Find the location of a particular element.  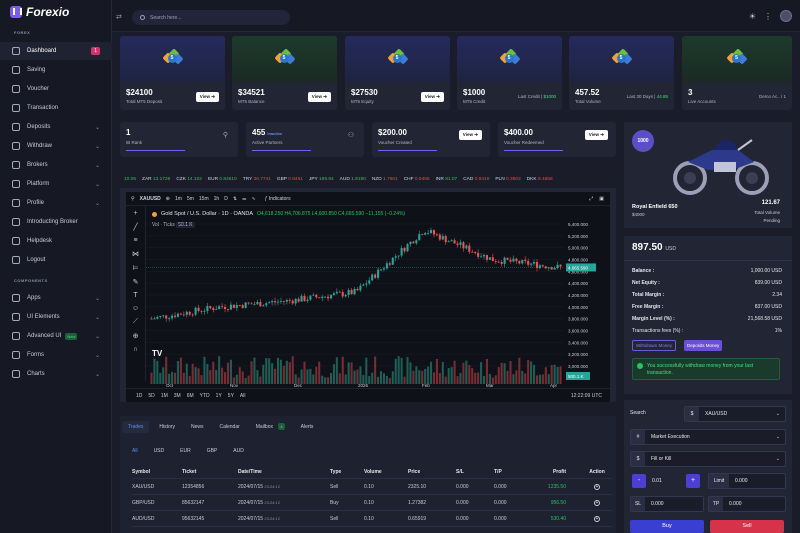

compare-icon: ⇅ is located at coordinates (235, 198).